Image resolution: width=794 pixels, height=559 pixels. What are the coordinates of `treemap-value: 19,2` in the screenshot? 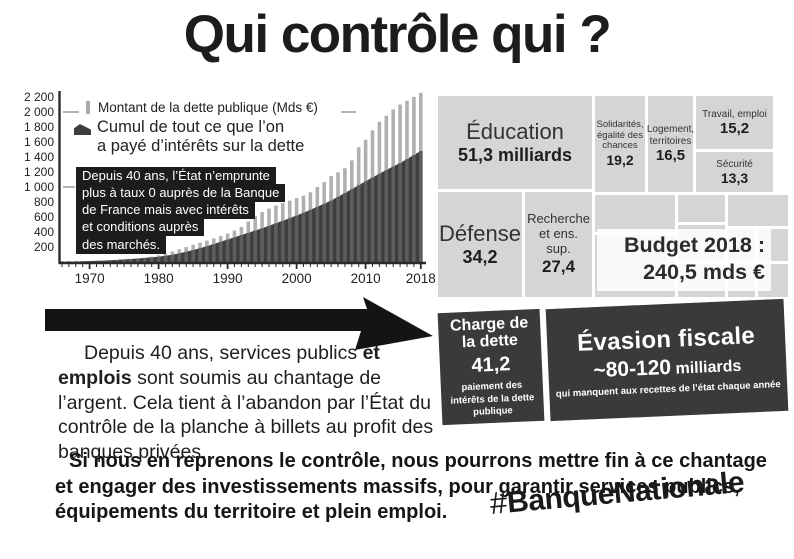 It's located at (620, 160).